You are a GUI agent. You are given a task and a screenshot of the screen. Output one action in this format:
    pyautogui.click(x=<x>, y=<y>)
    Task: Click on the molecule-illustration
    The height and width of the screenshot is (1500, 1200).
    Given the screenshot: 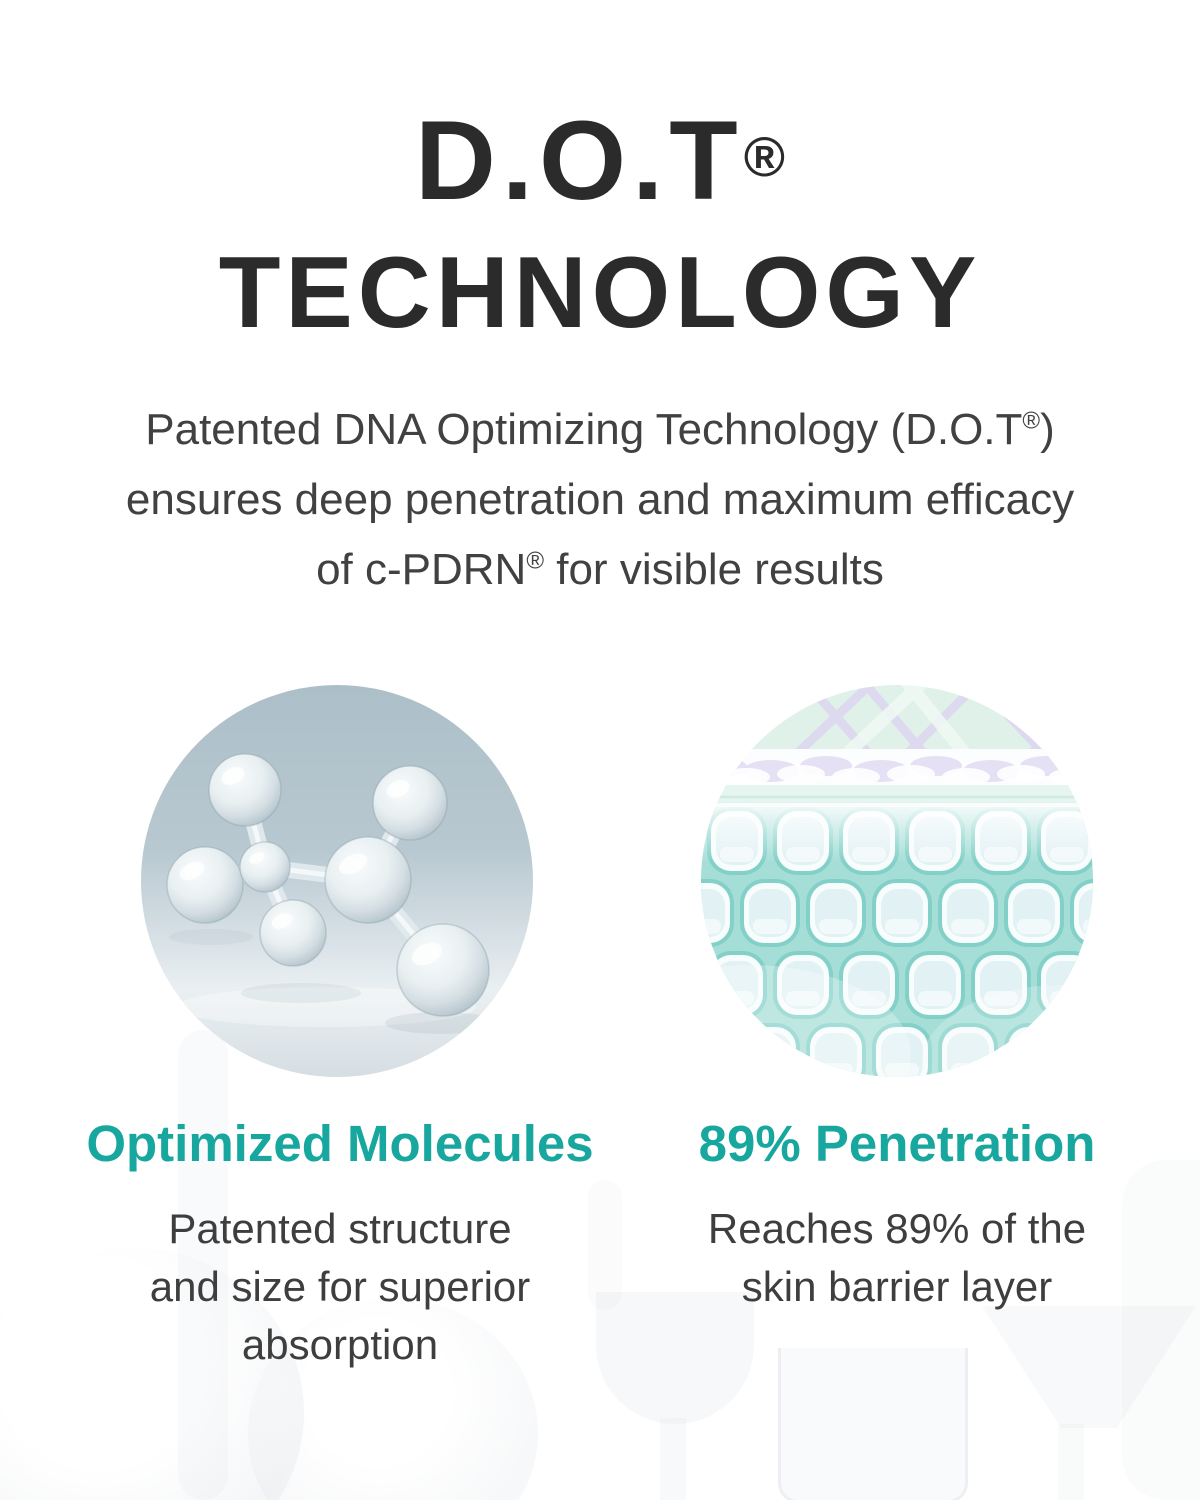 What is the action you would take?
    pyautogui.click(x=337, y=881)
    